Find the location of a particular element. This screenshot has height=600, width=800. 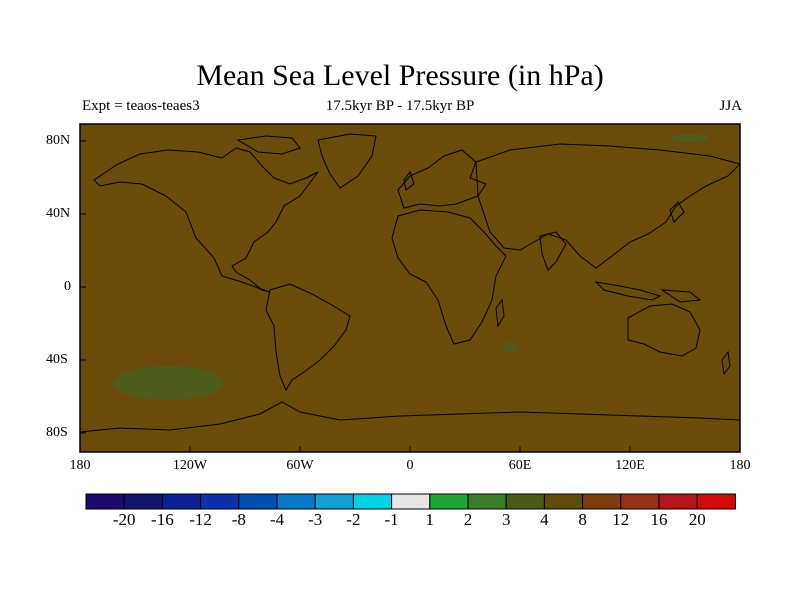

coast-indonesia is located at coordinates (628, 291).